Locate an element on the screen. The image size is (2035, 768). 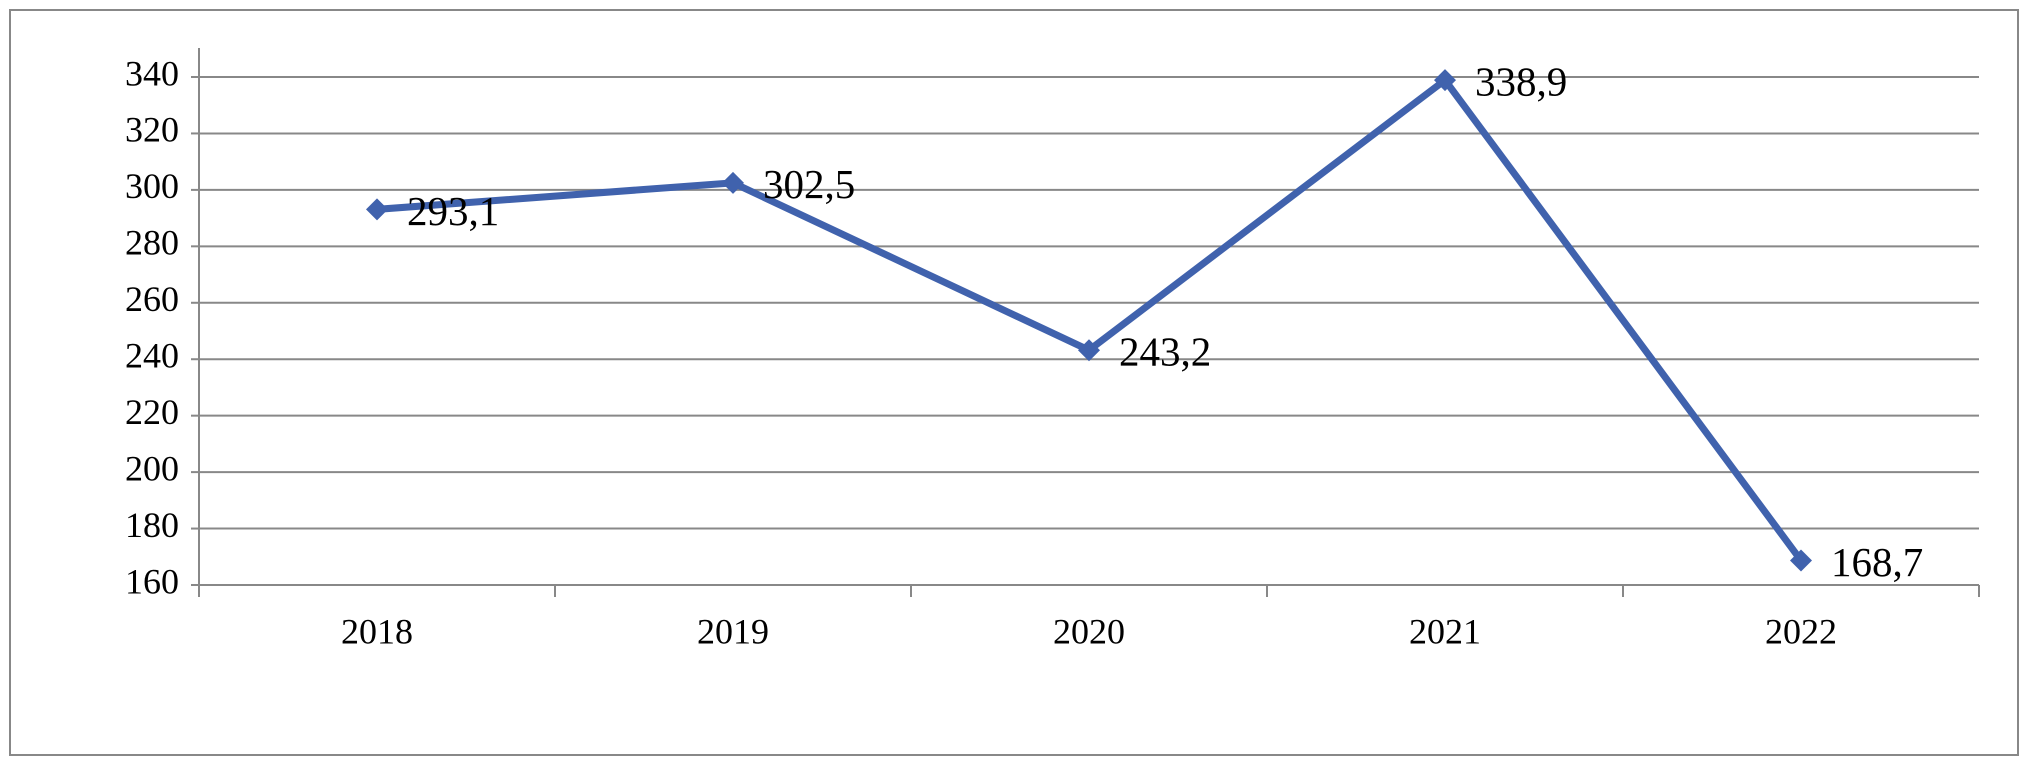
x-tick-label: 2021 is located at coordinates (1445, 631).